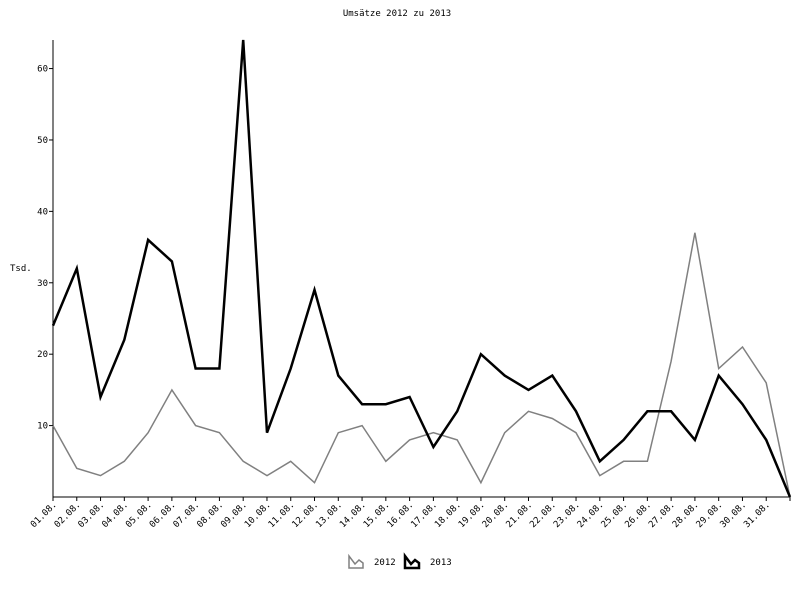 The image size is (800, 600). Describe the element at coordinates (21, 269) in the screenshot. I see `y-axis-label: Tsd.` at that location.